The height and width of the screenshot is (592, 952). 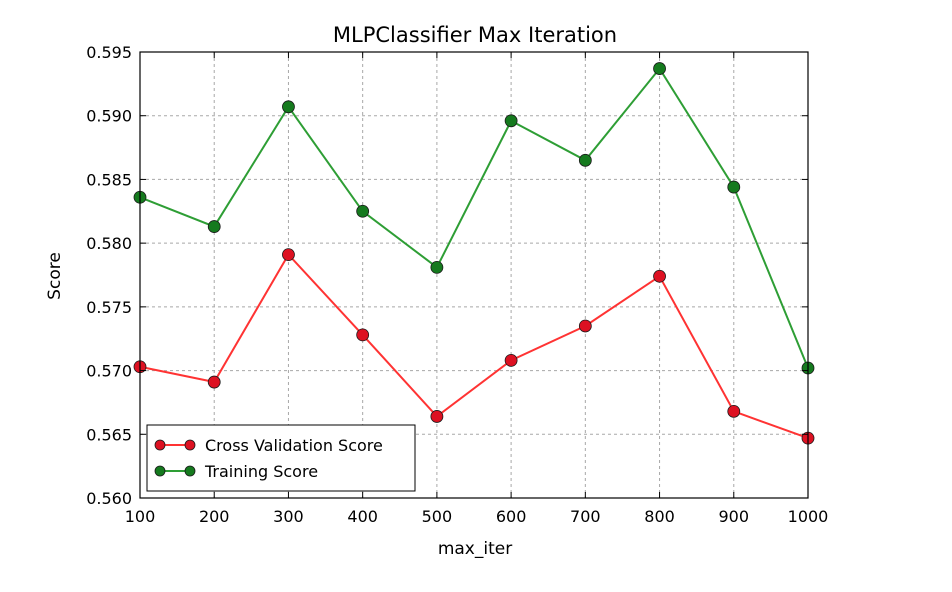 I want to click on x-tick-label: 700, so click(x=585, y=516).